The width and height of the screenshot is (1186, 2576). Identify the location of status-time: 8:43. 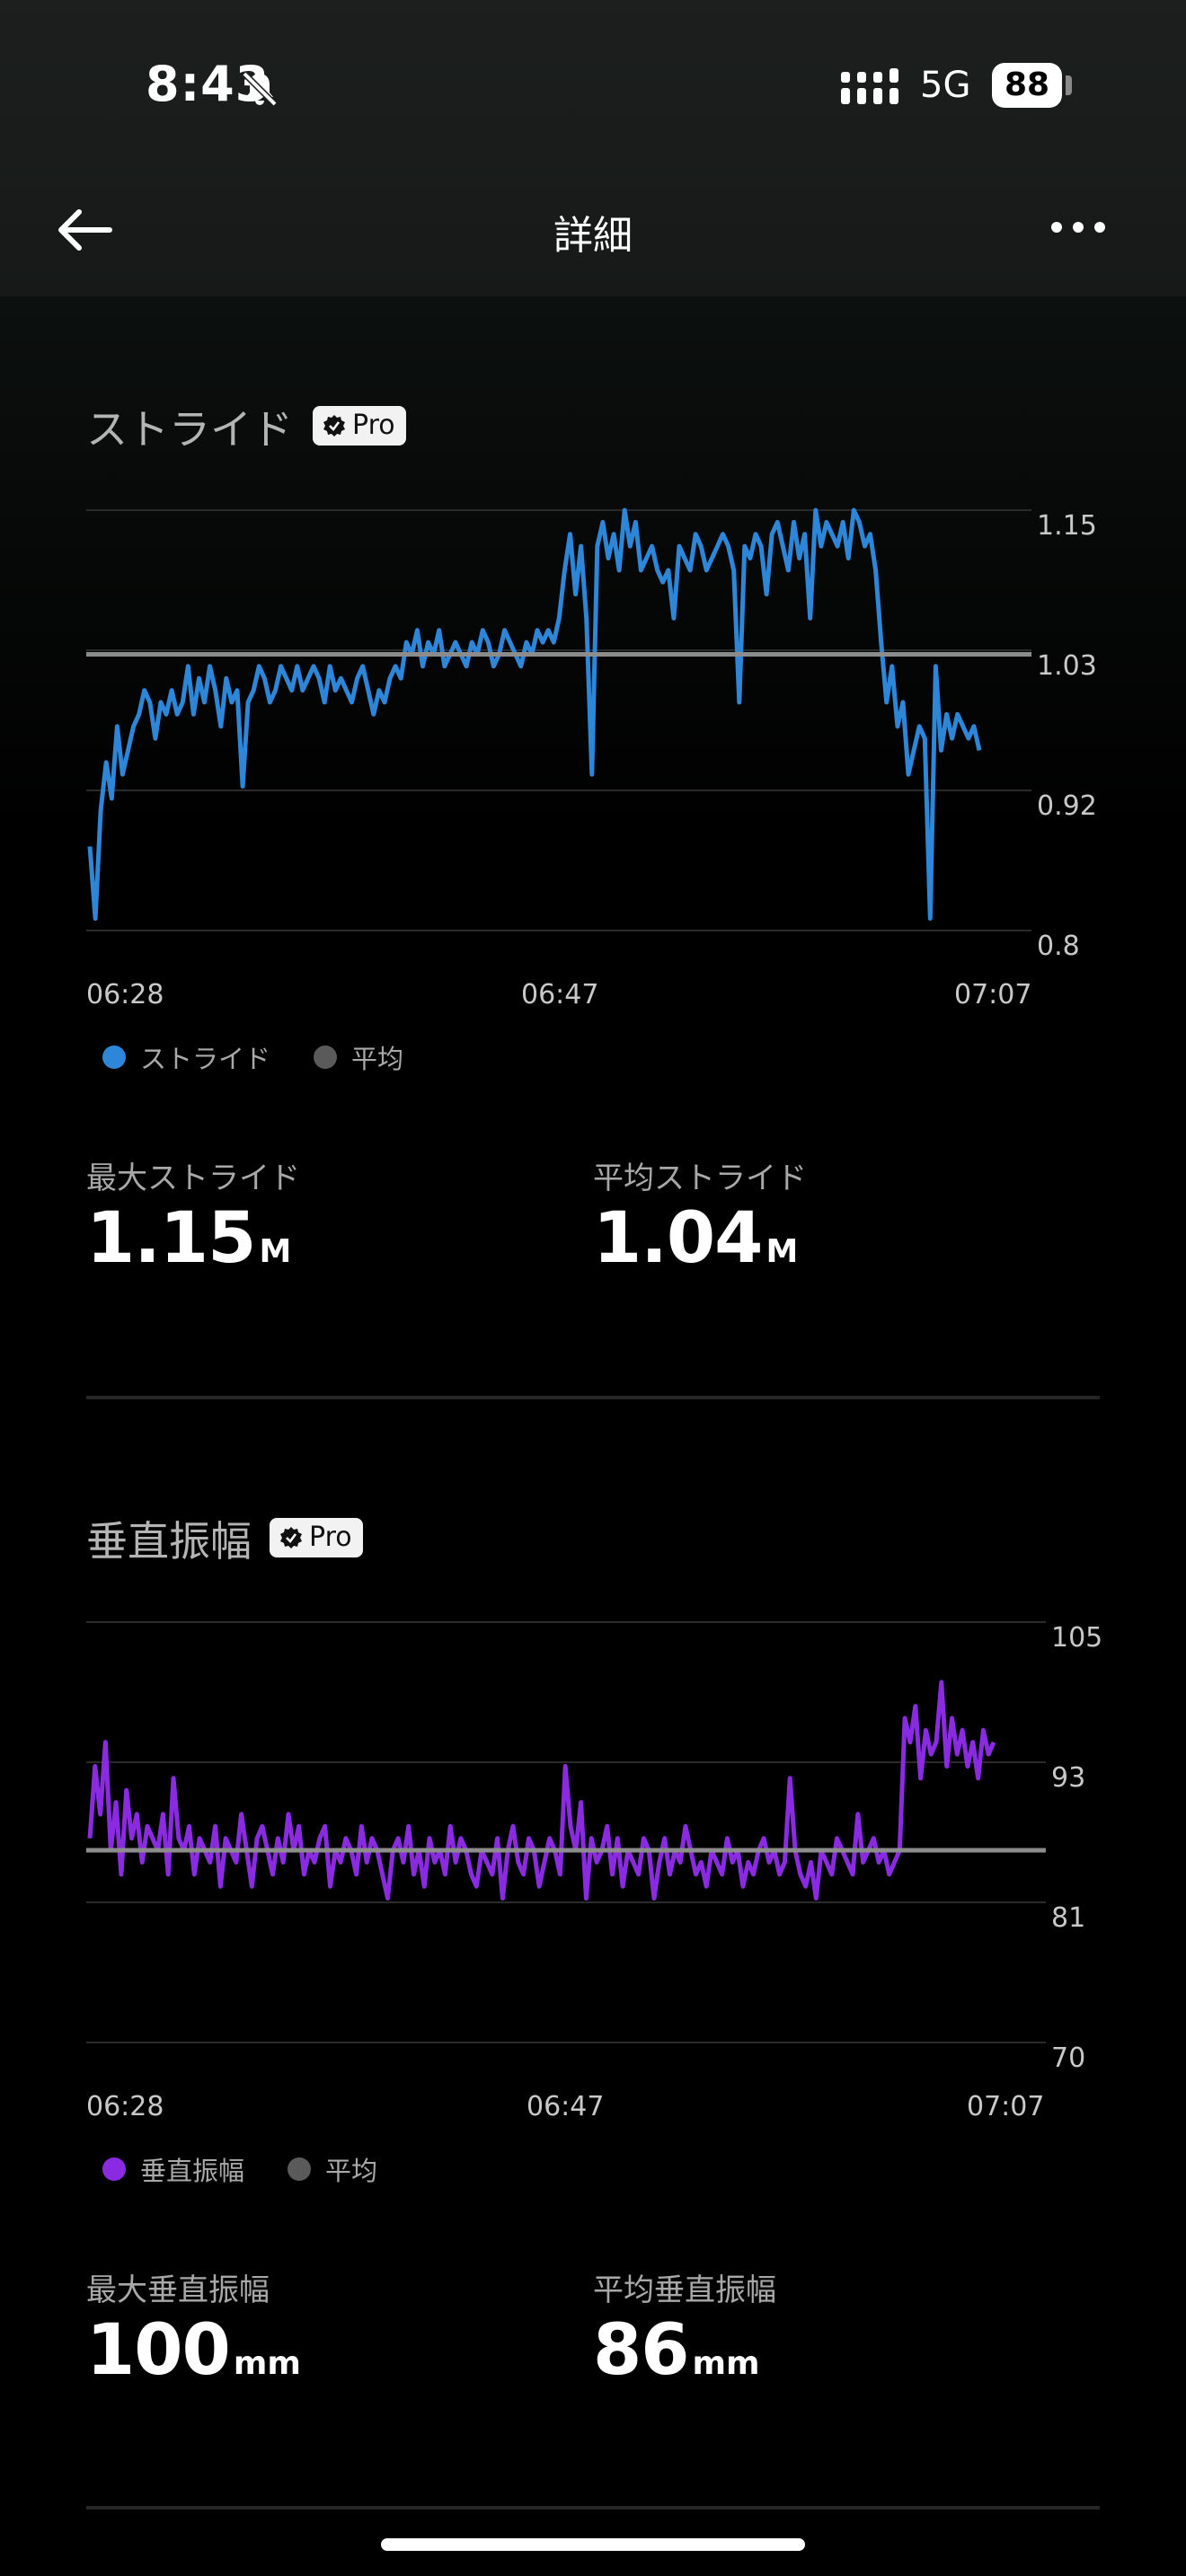
(208, 84).